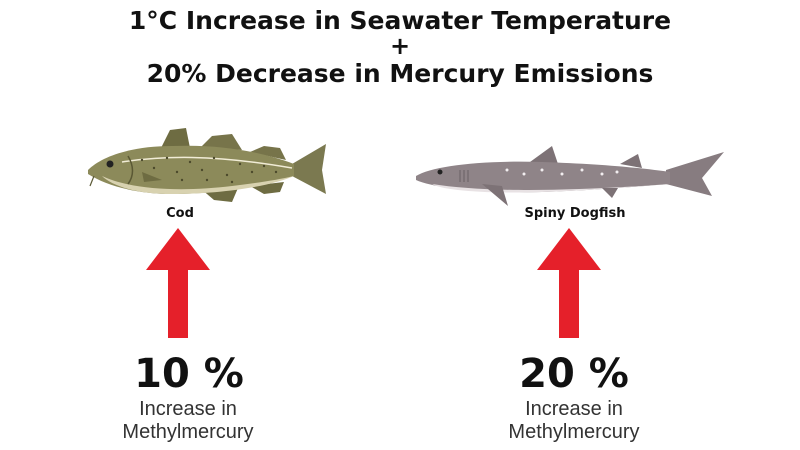 The width and height of the screenshot is (800, 450). What do you see at coordinates (569, 283) in the screenshot?
I see `dogfish-increase-arrow-icon` at bounding box center [569, 283].